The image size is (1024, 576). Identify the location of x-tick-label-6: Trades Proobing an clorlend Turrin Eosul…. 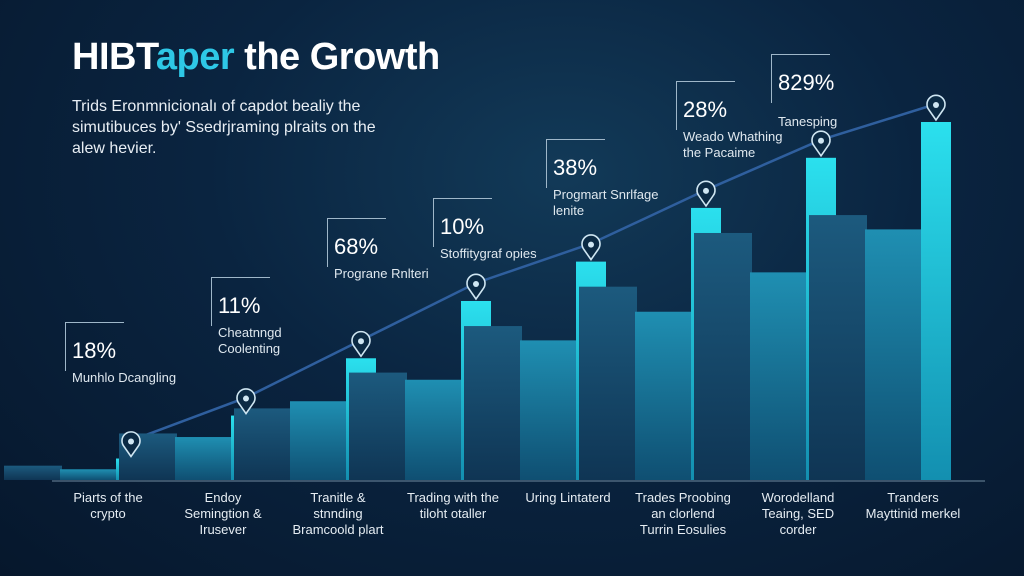
(683, 513).